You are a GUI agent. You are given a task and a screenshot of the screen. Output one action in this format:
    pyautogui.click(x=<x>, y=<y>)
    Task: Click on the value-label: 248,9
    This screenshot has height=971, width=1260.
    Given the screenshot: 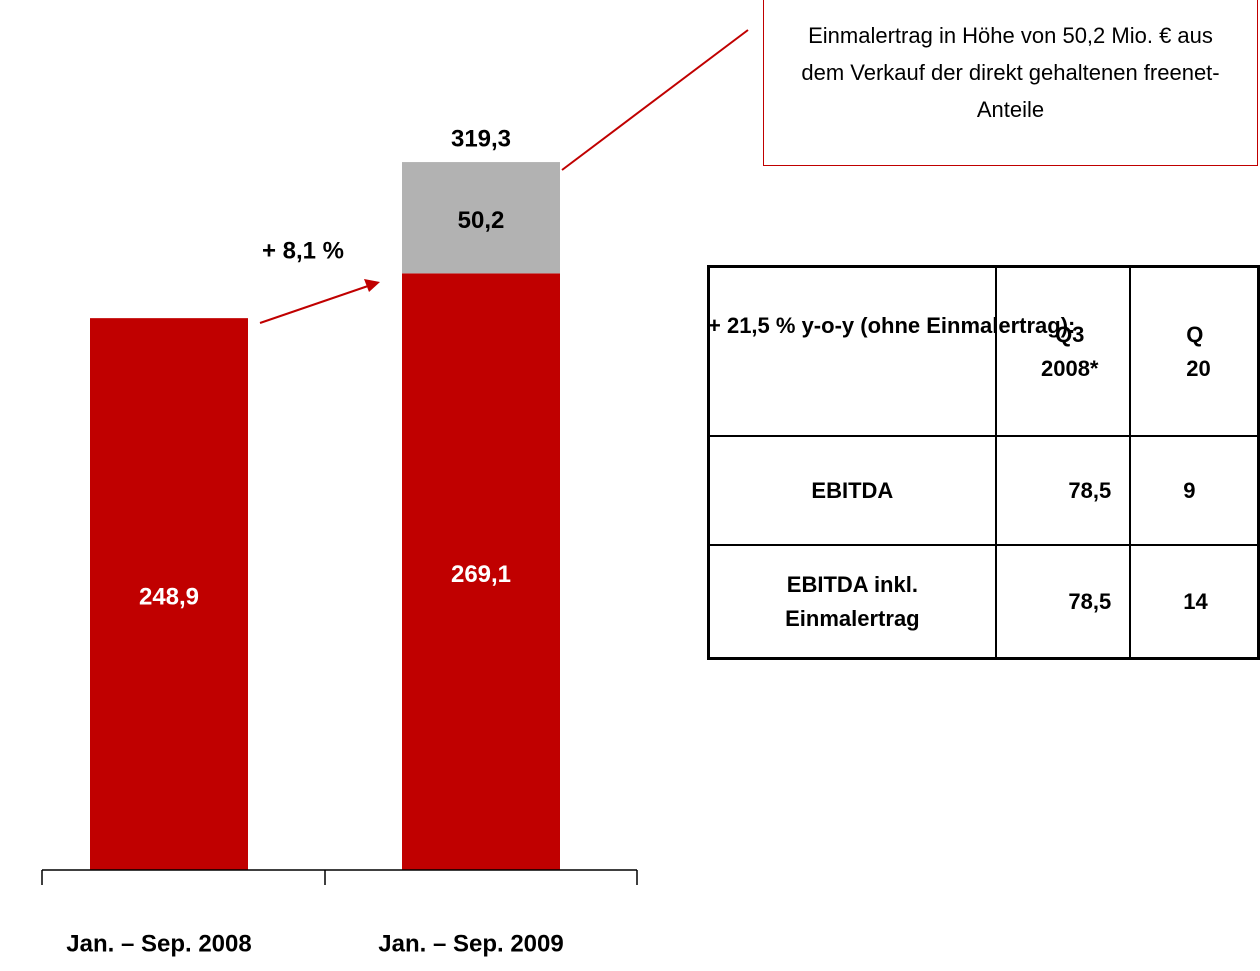 What is the action you would take?
    pyautogui.click(x=169, y=596)
    